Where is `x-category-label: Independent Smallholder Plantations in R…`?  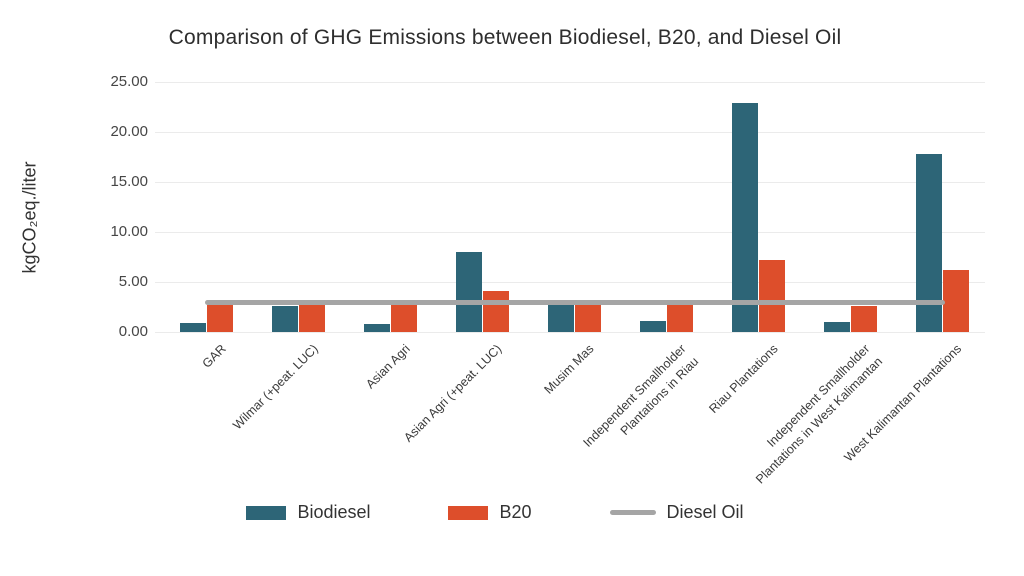
x-category-label: Independent Smallholder Plantations in R… is located at coordinates (640, 395).